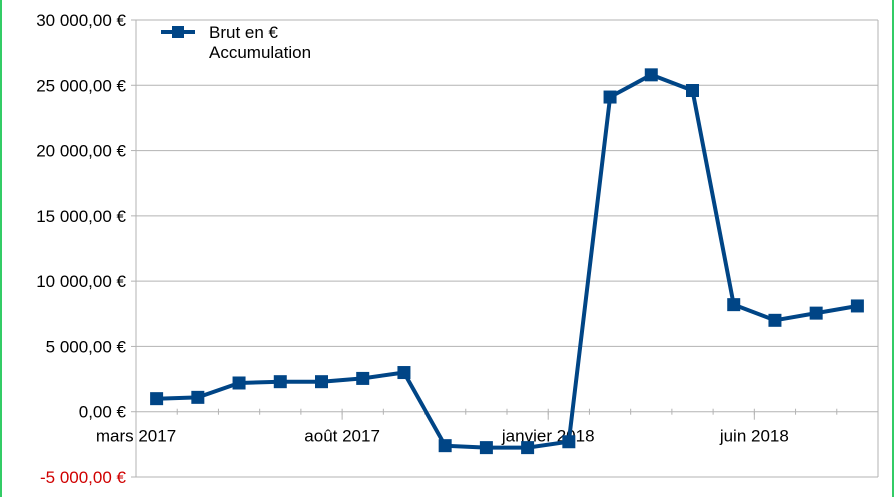 This screenshot has height=497, width=894. I want to click on y-tick-label: 15 000,00 €, so click(81, 216).